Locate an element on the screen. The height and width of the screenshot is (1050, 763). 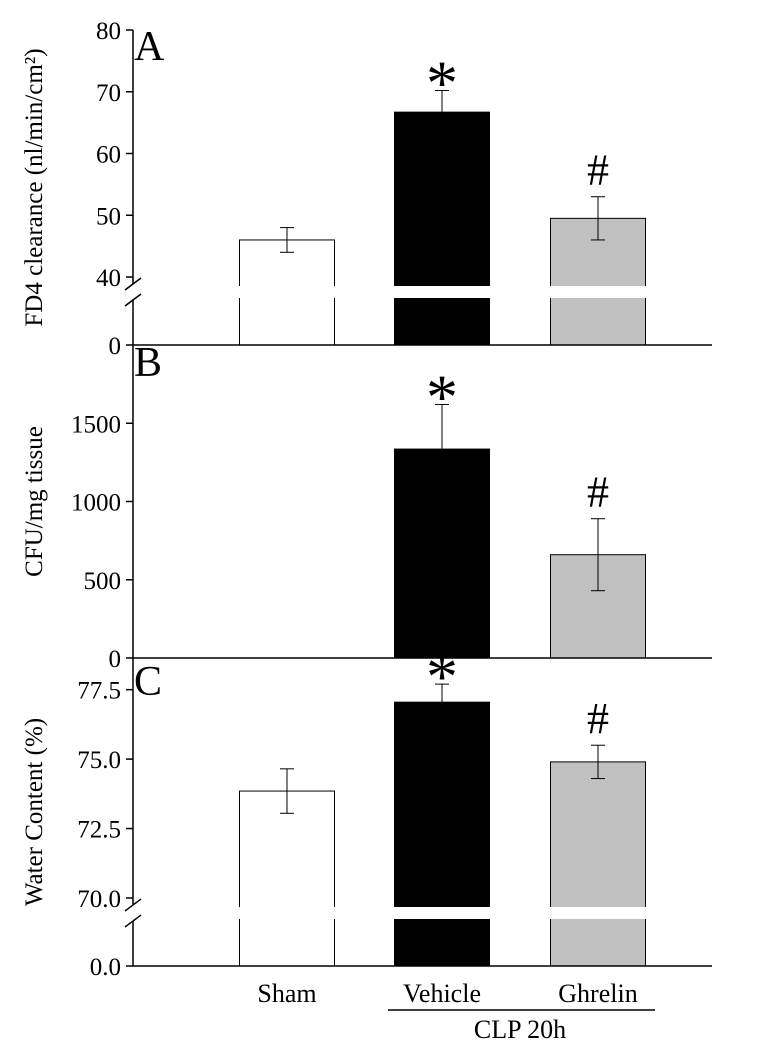
y-tick-label-zero: 0 is located at coordinates (115, 346).